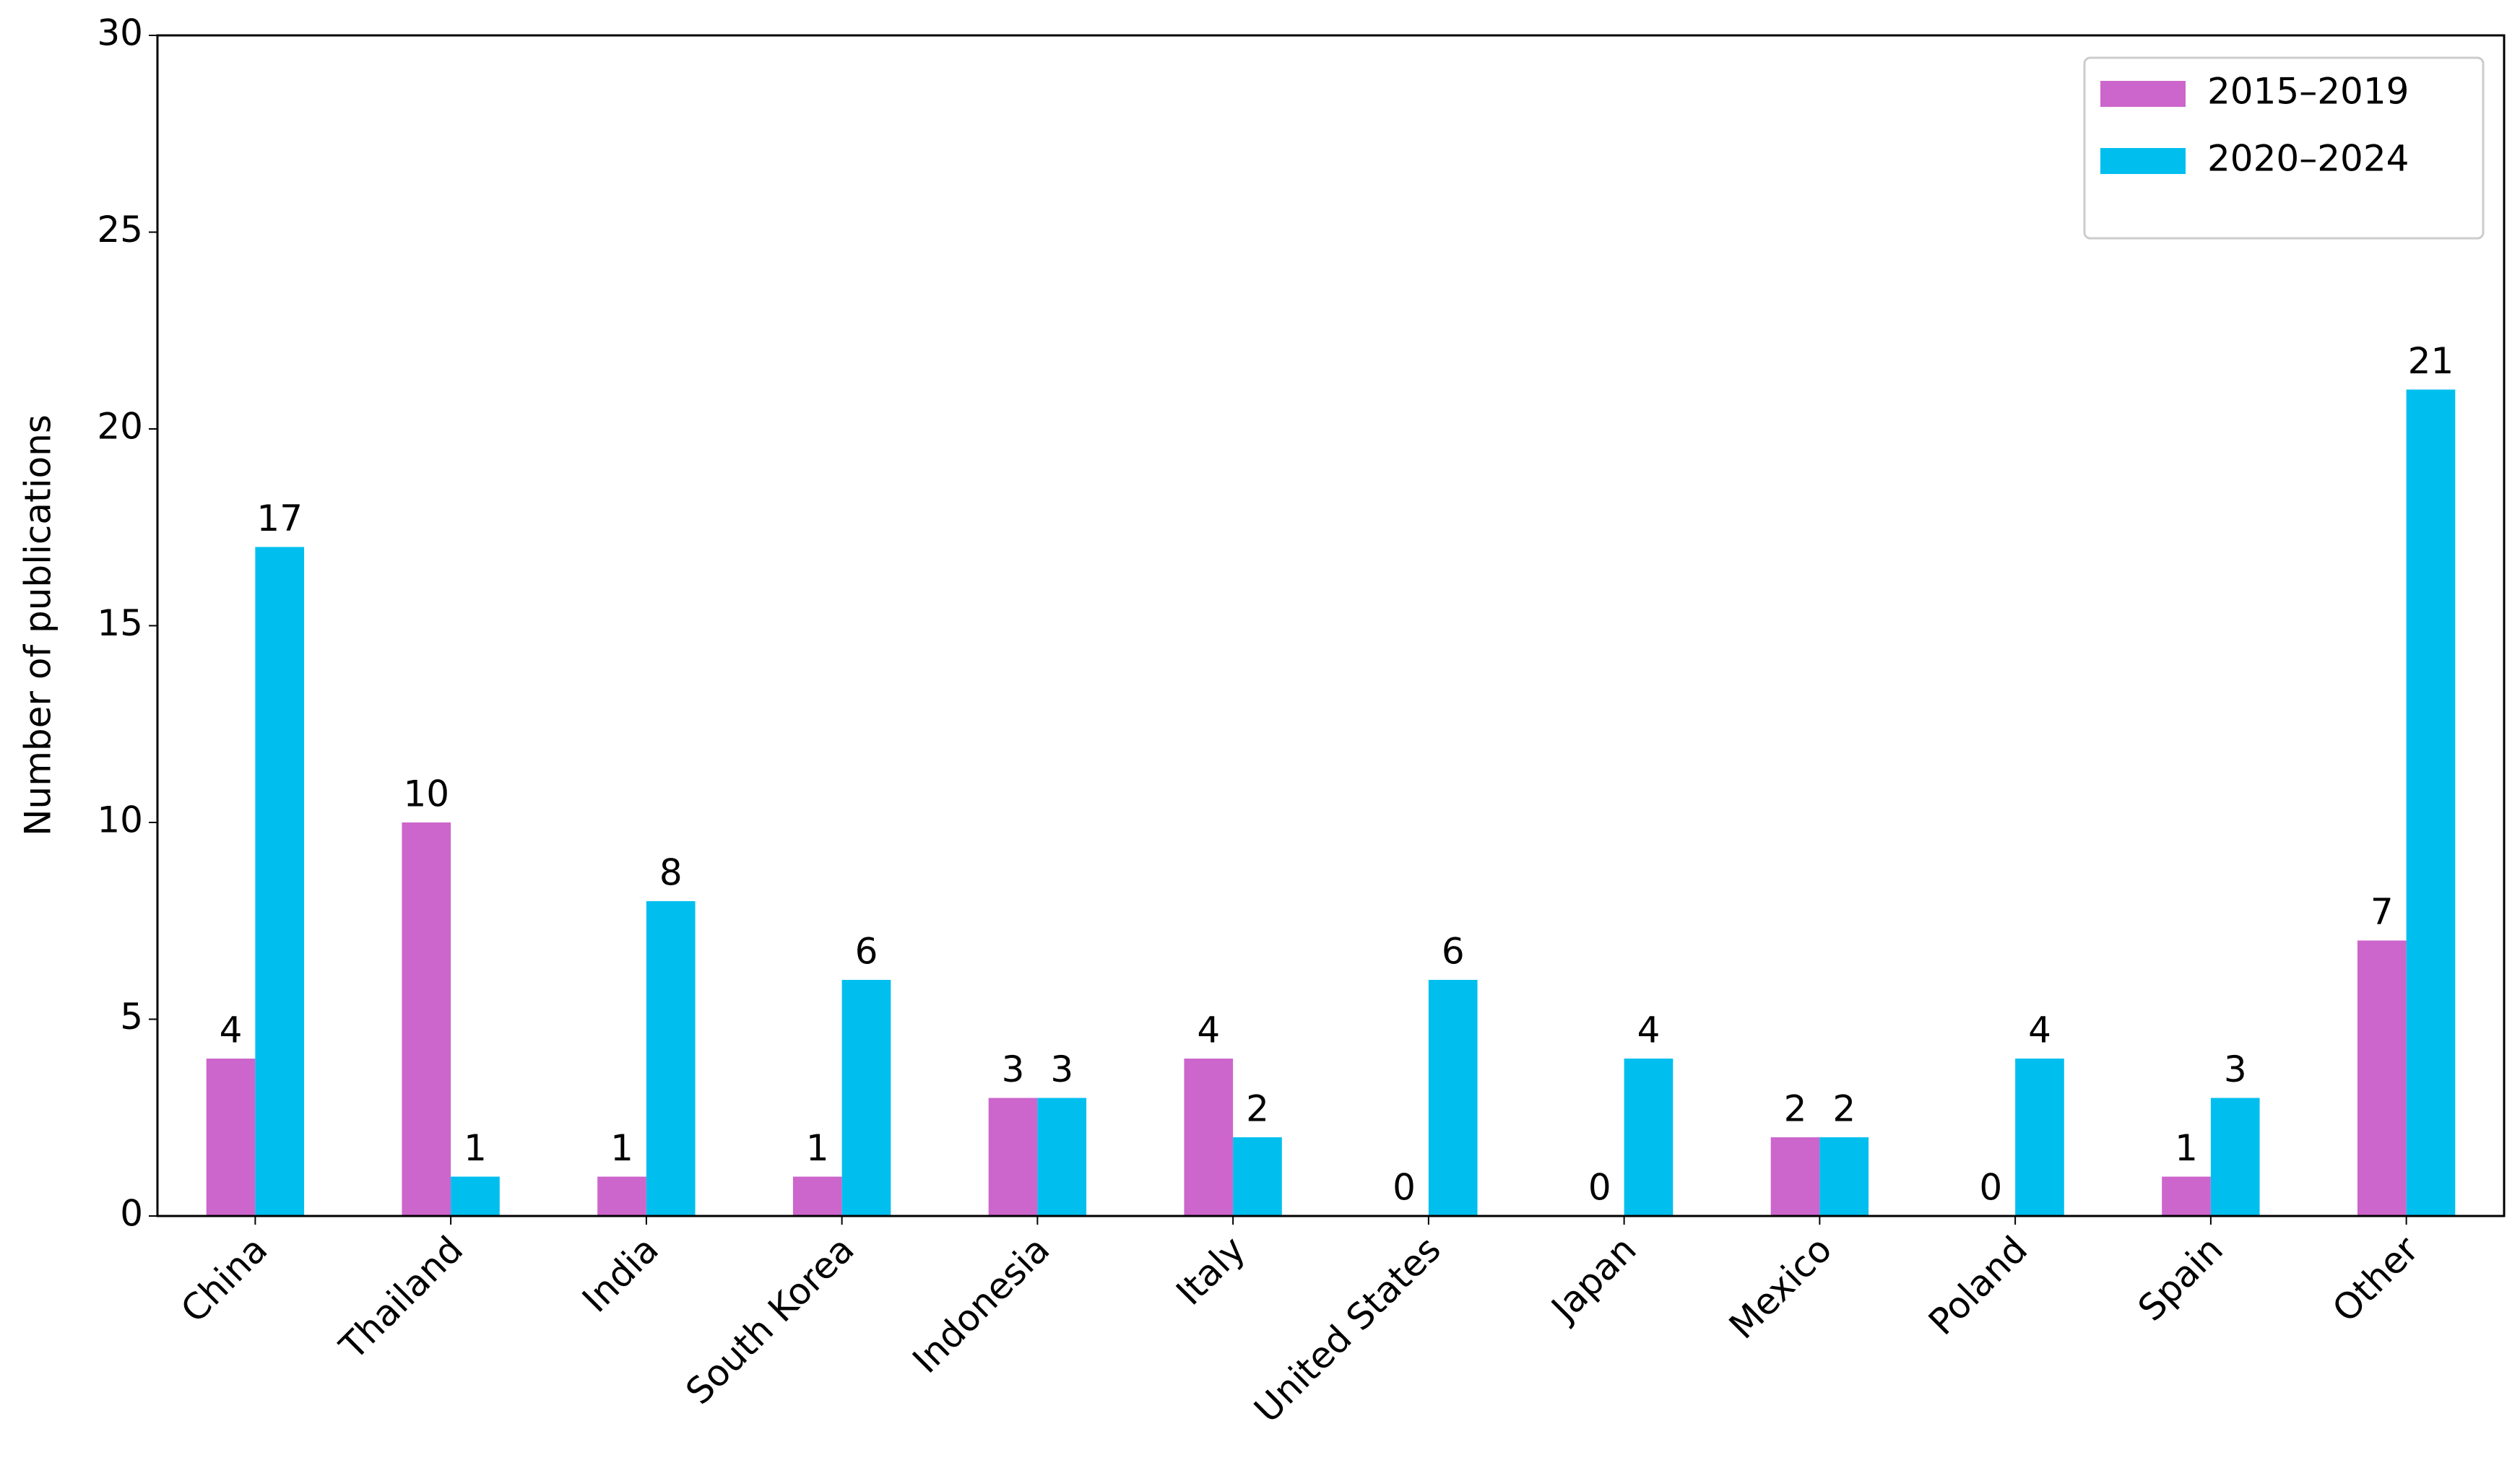 Image resolution: width=2520 pixels, height=1481 pixels. Describe the element at coordinates (2308, 92) in the screenshot. I see `legend-label: 2015–2019` at that location.